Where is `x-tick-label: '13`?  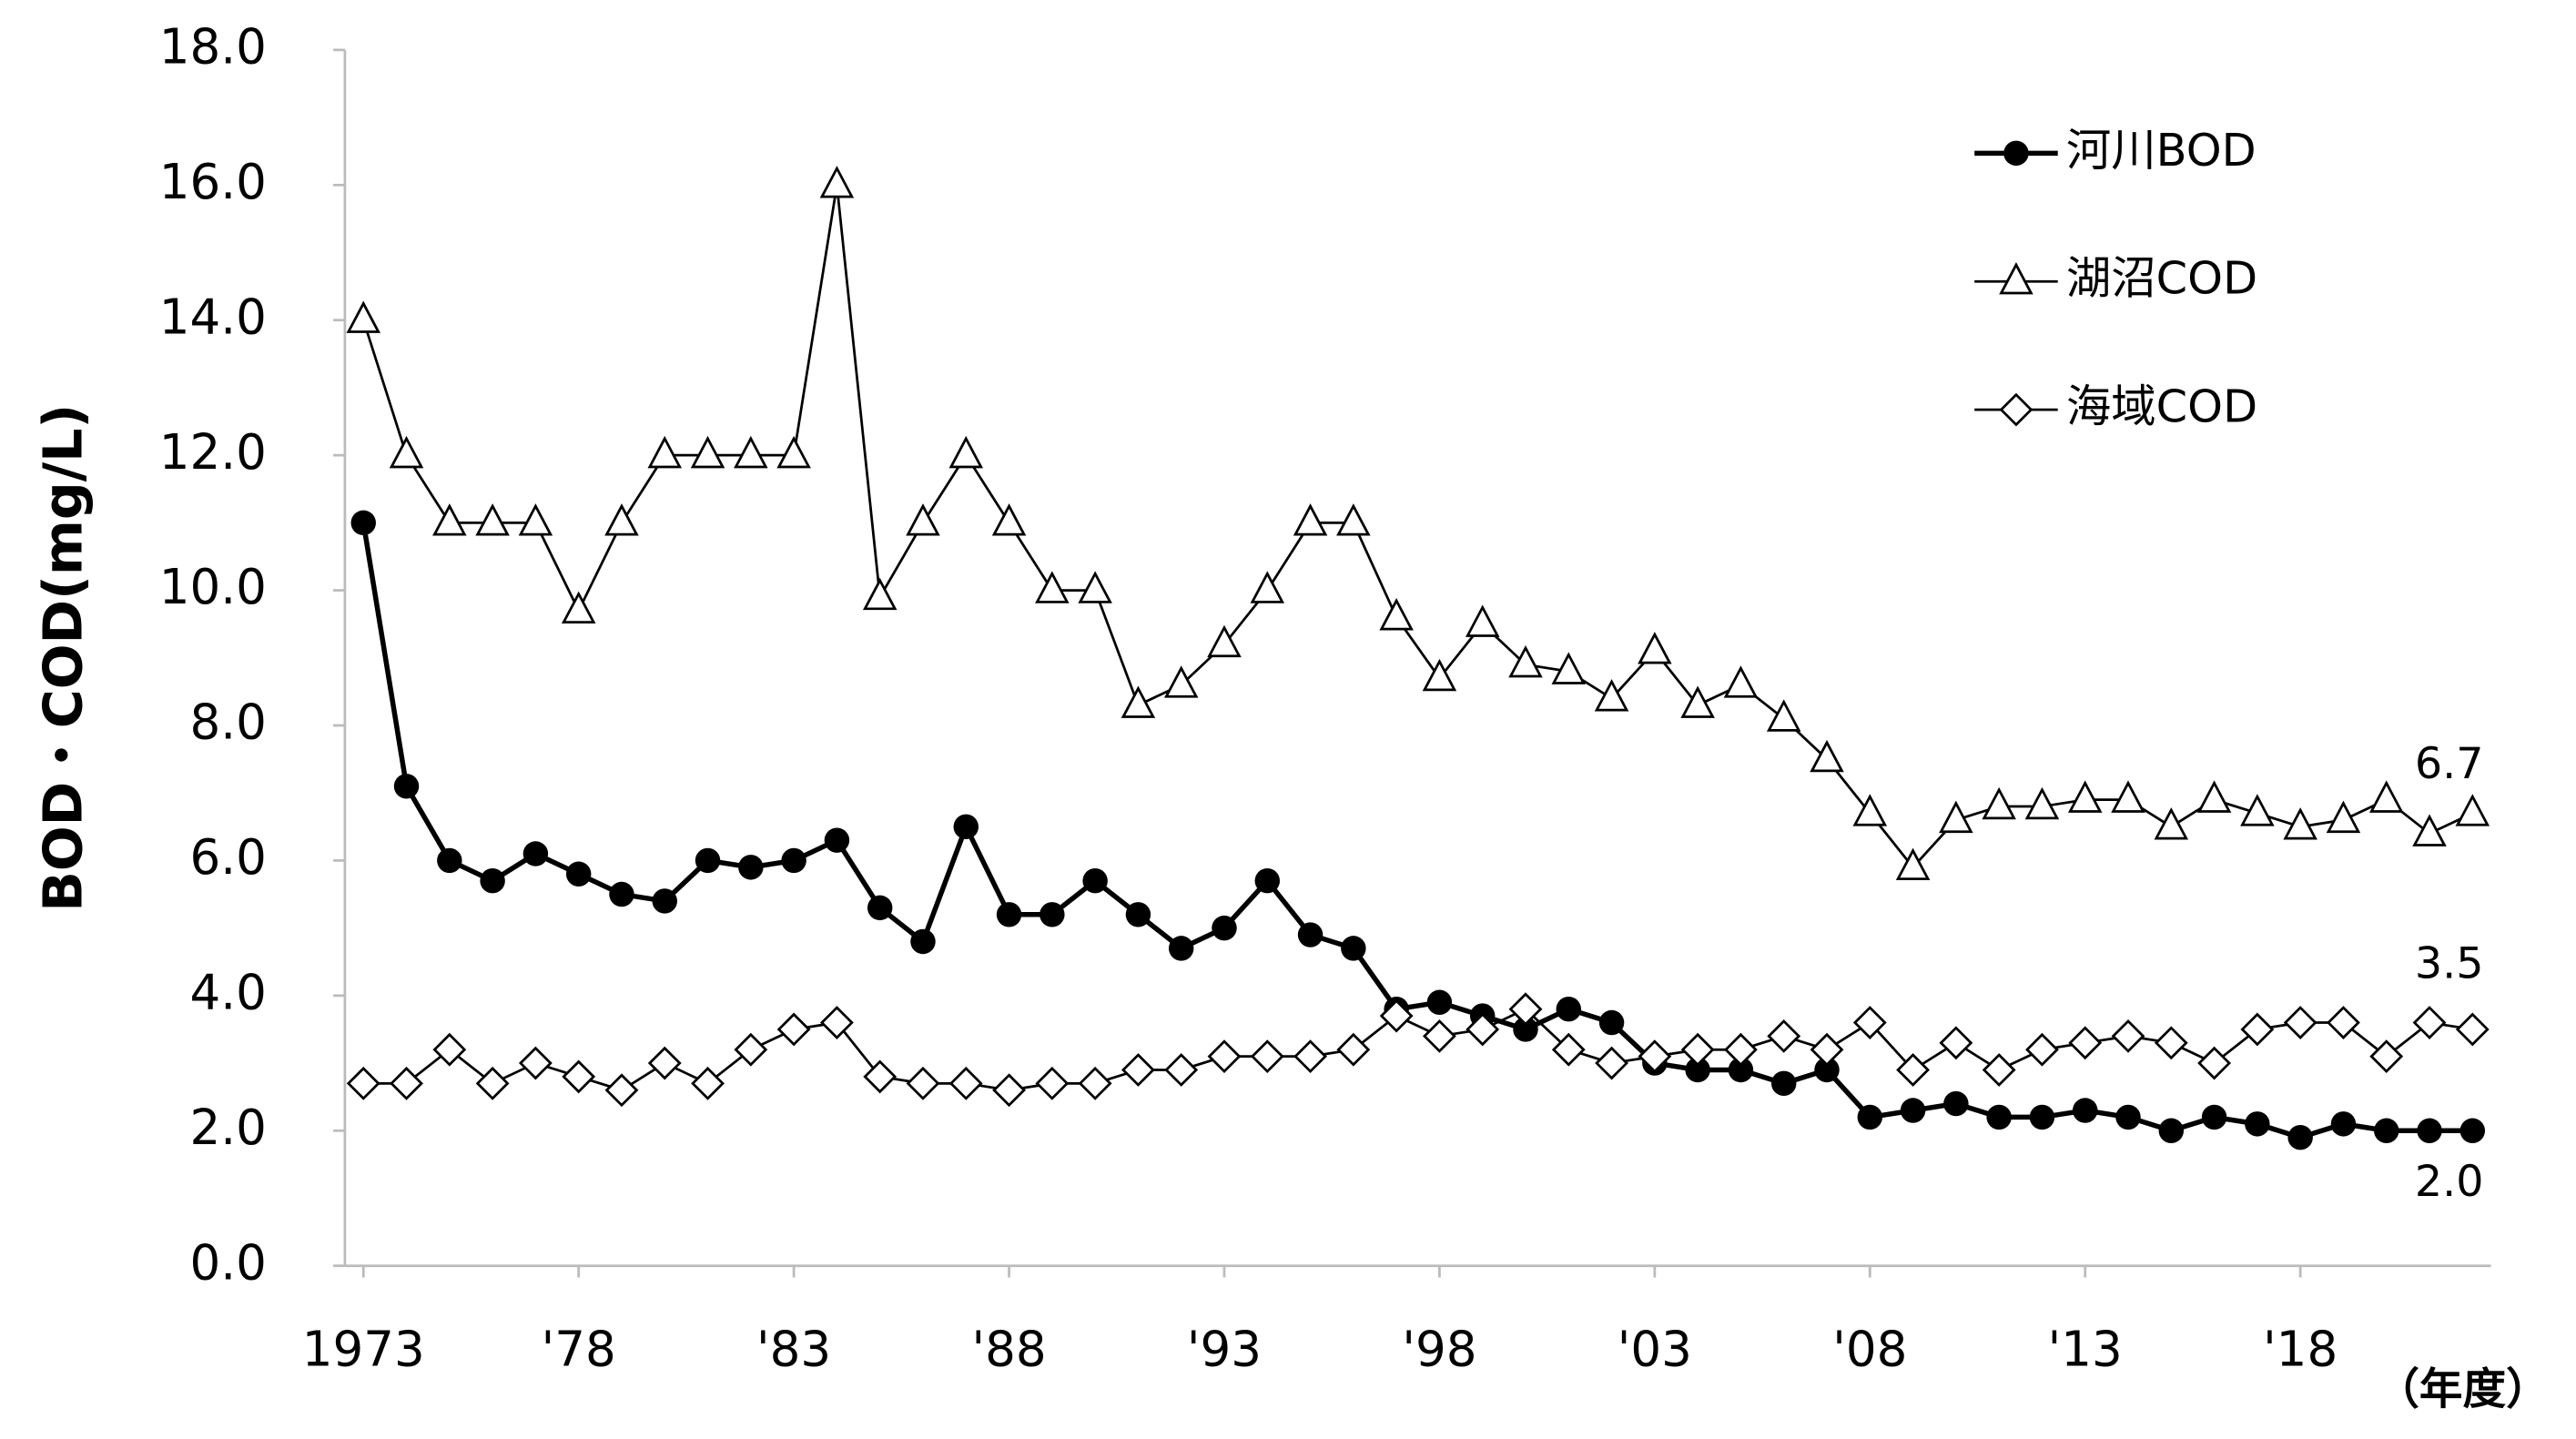 x-tick-label: '13 is located at coordinates (2085, 1349).